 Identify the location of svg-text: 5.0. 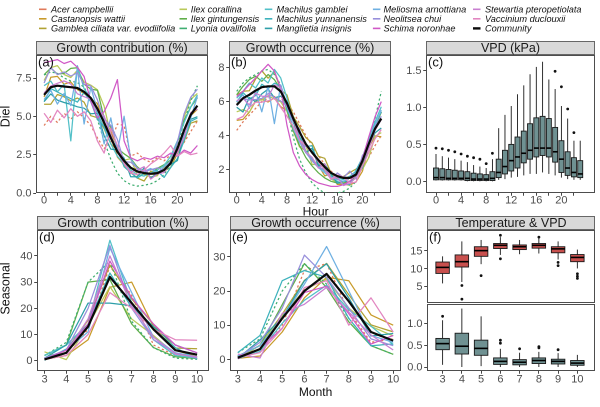
(23, 117).